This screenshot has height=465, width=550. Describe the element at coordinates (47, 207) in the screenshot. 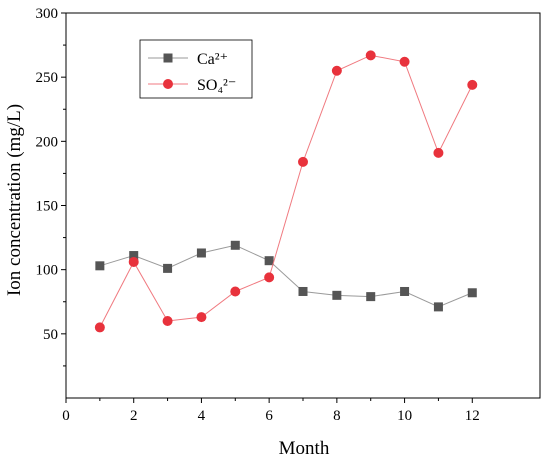

I see `y-tick-label: 150` at that location.